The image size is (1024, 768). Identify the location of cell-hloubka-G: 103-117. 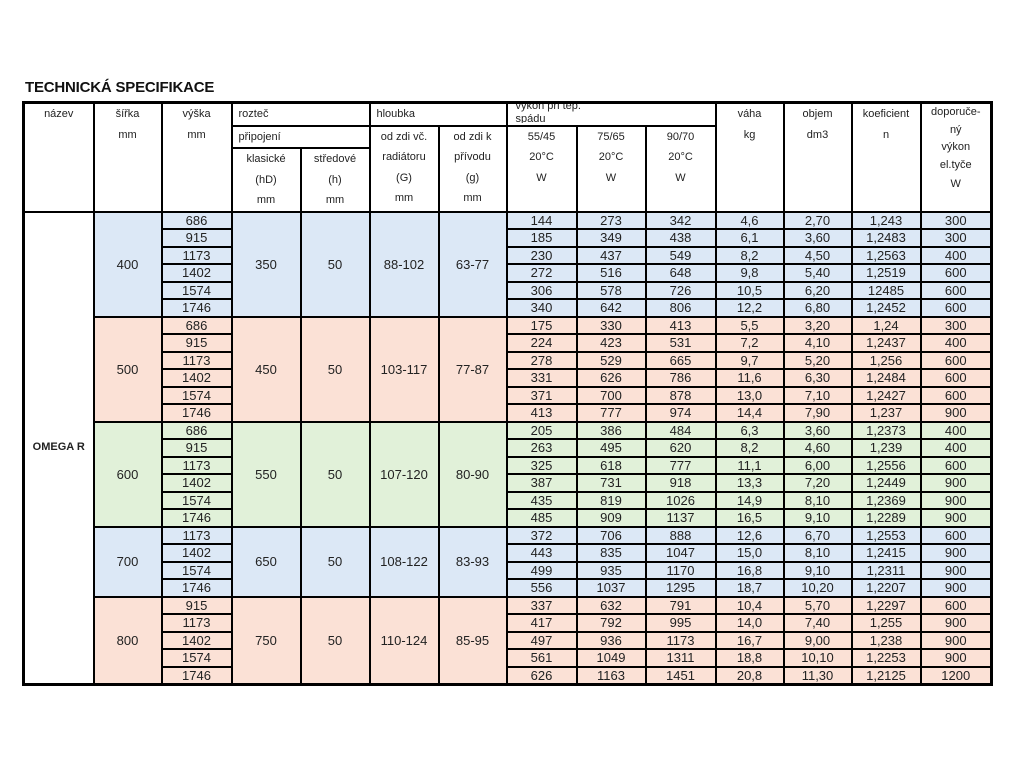
(404, 369).